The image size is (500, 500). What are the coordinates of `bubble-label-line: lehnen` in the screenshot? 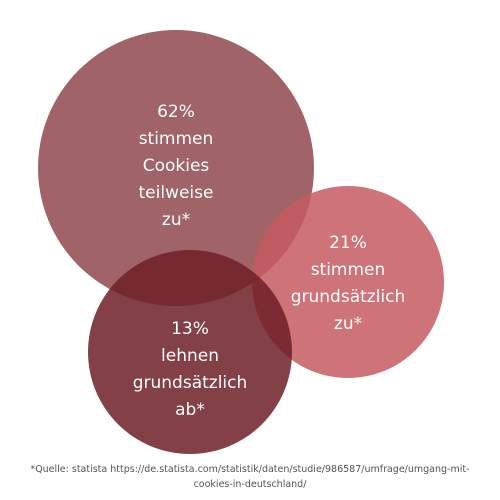 It's located at (190, 356).